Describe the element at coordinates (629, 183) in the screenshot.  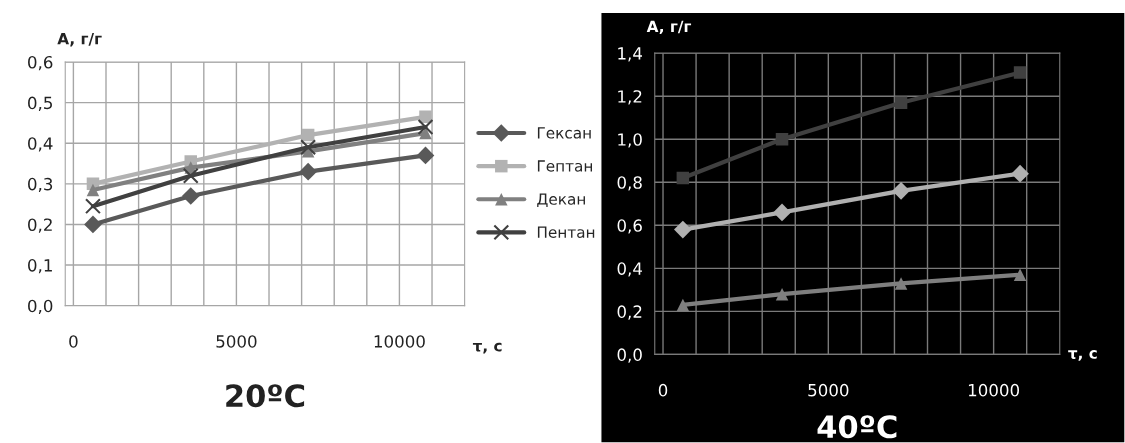
I see `y-tick-label: 0,8` at that location.